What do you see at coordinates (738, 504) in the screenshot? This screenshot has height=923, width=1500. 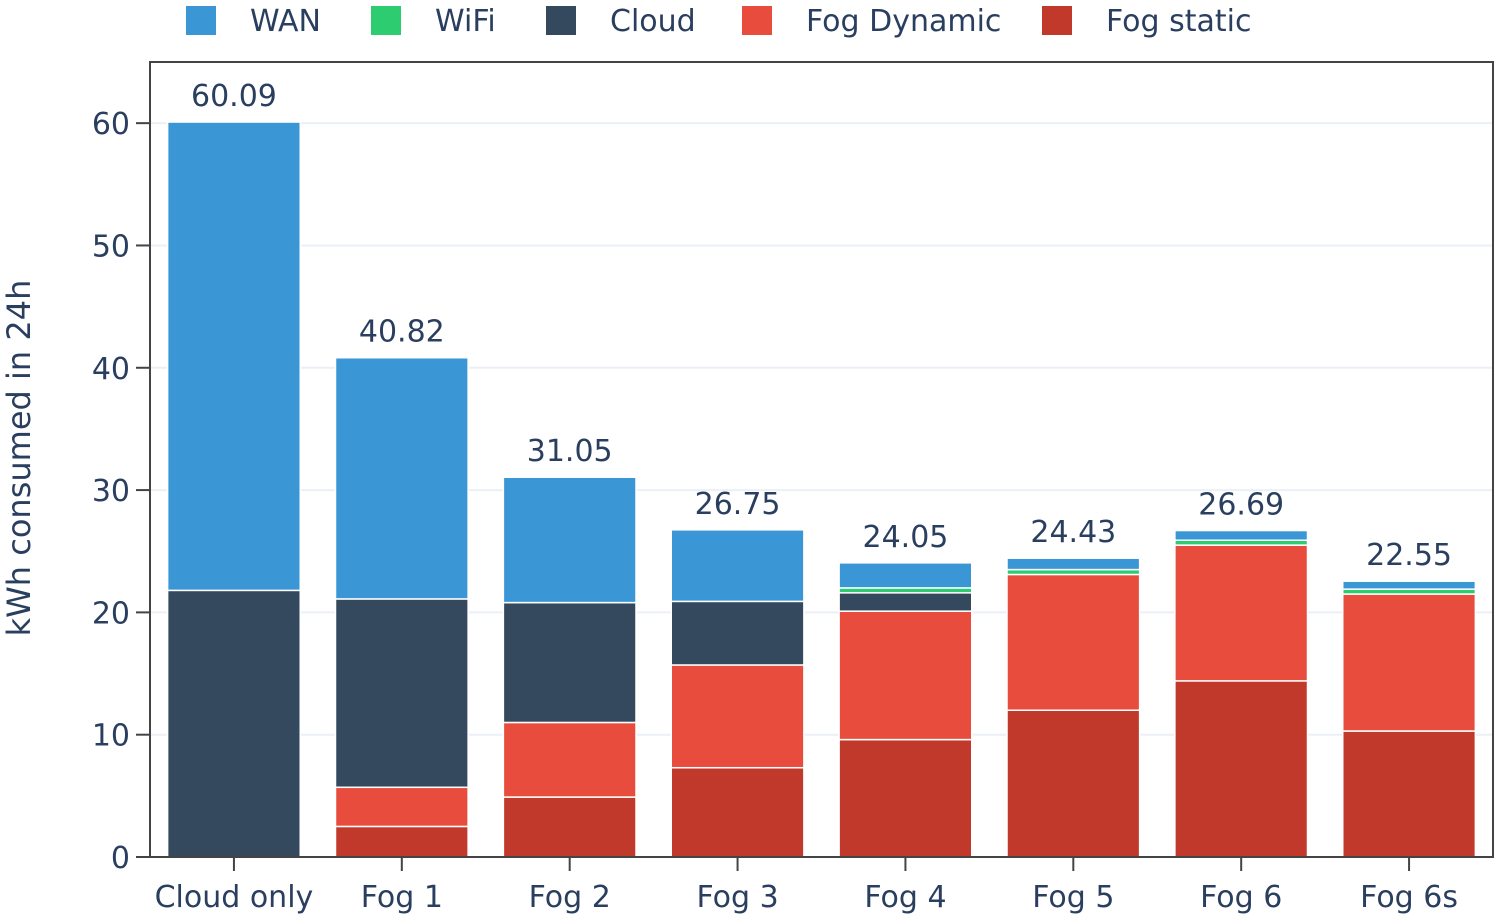 I see `total-label: 26.75` at bounding box center [738, 504].